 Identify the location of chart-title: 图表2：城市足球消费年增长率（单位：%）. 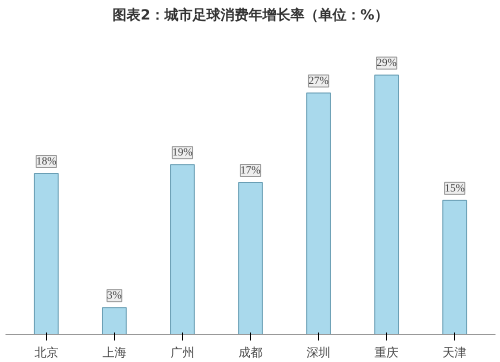
(250, 15).